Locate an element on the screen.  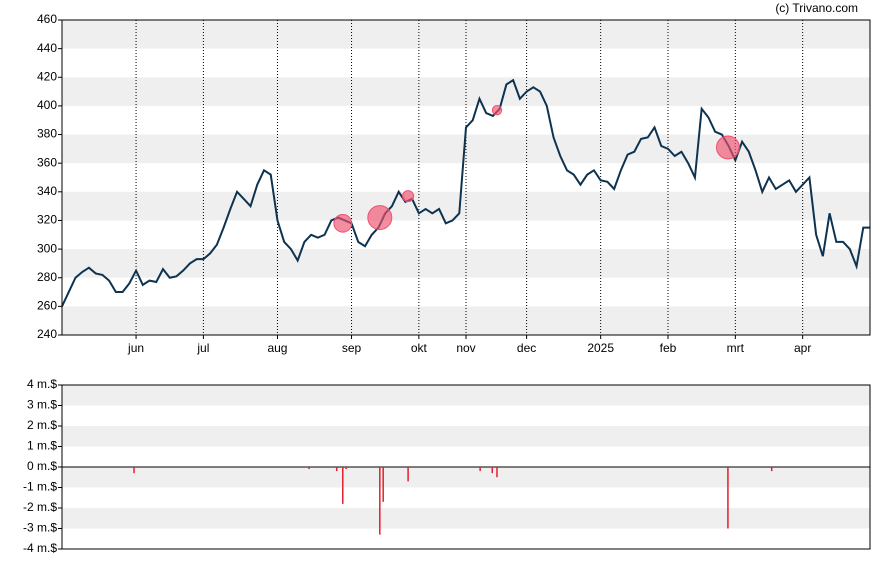
x-tick-label: 2025 is located at coordinates (600, 348).